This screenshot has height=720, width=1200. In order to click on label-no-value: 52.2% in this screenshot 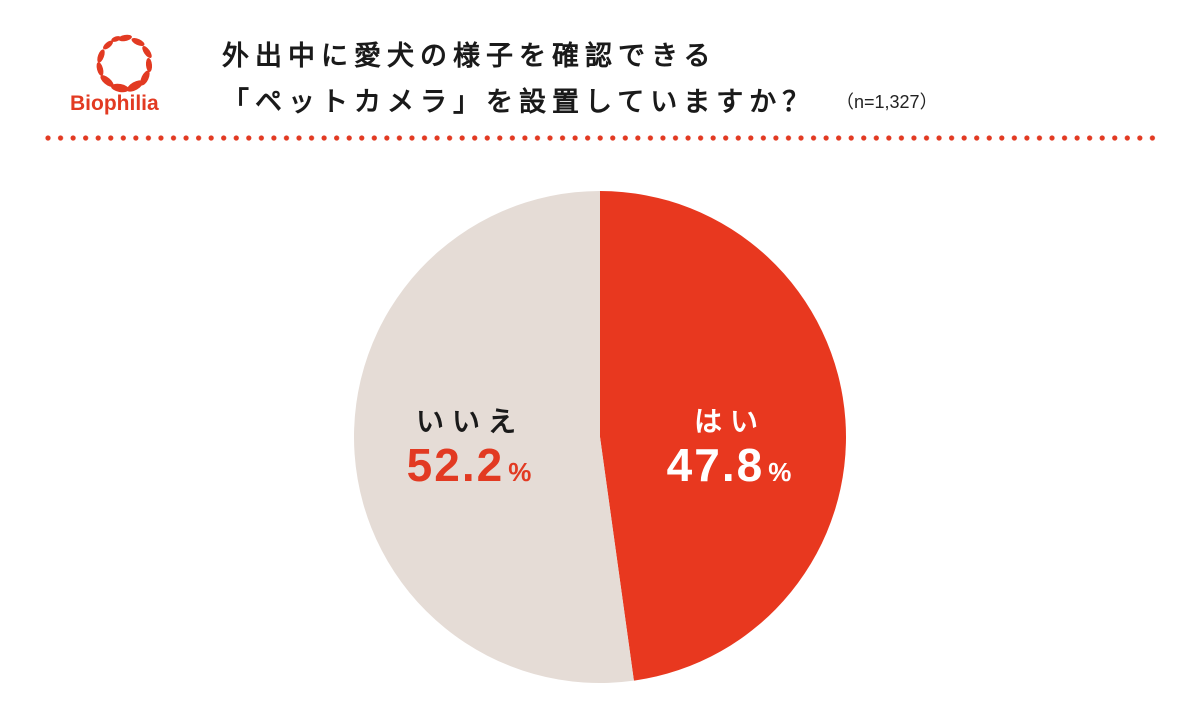, I will do `click(470, 465)`.